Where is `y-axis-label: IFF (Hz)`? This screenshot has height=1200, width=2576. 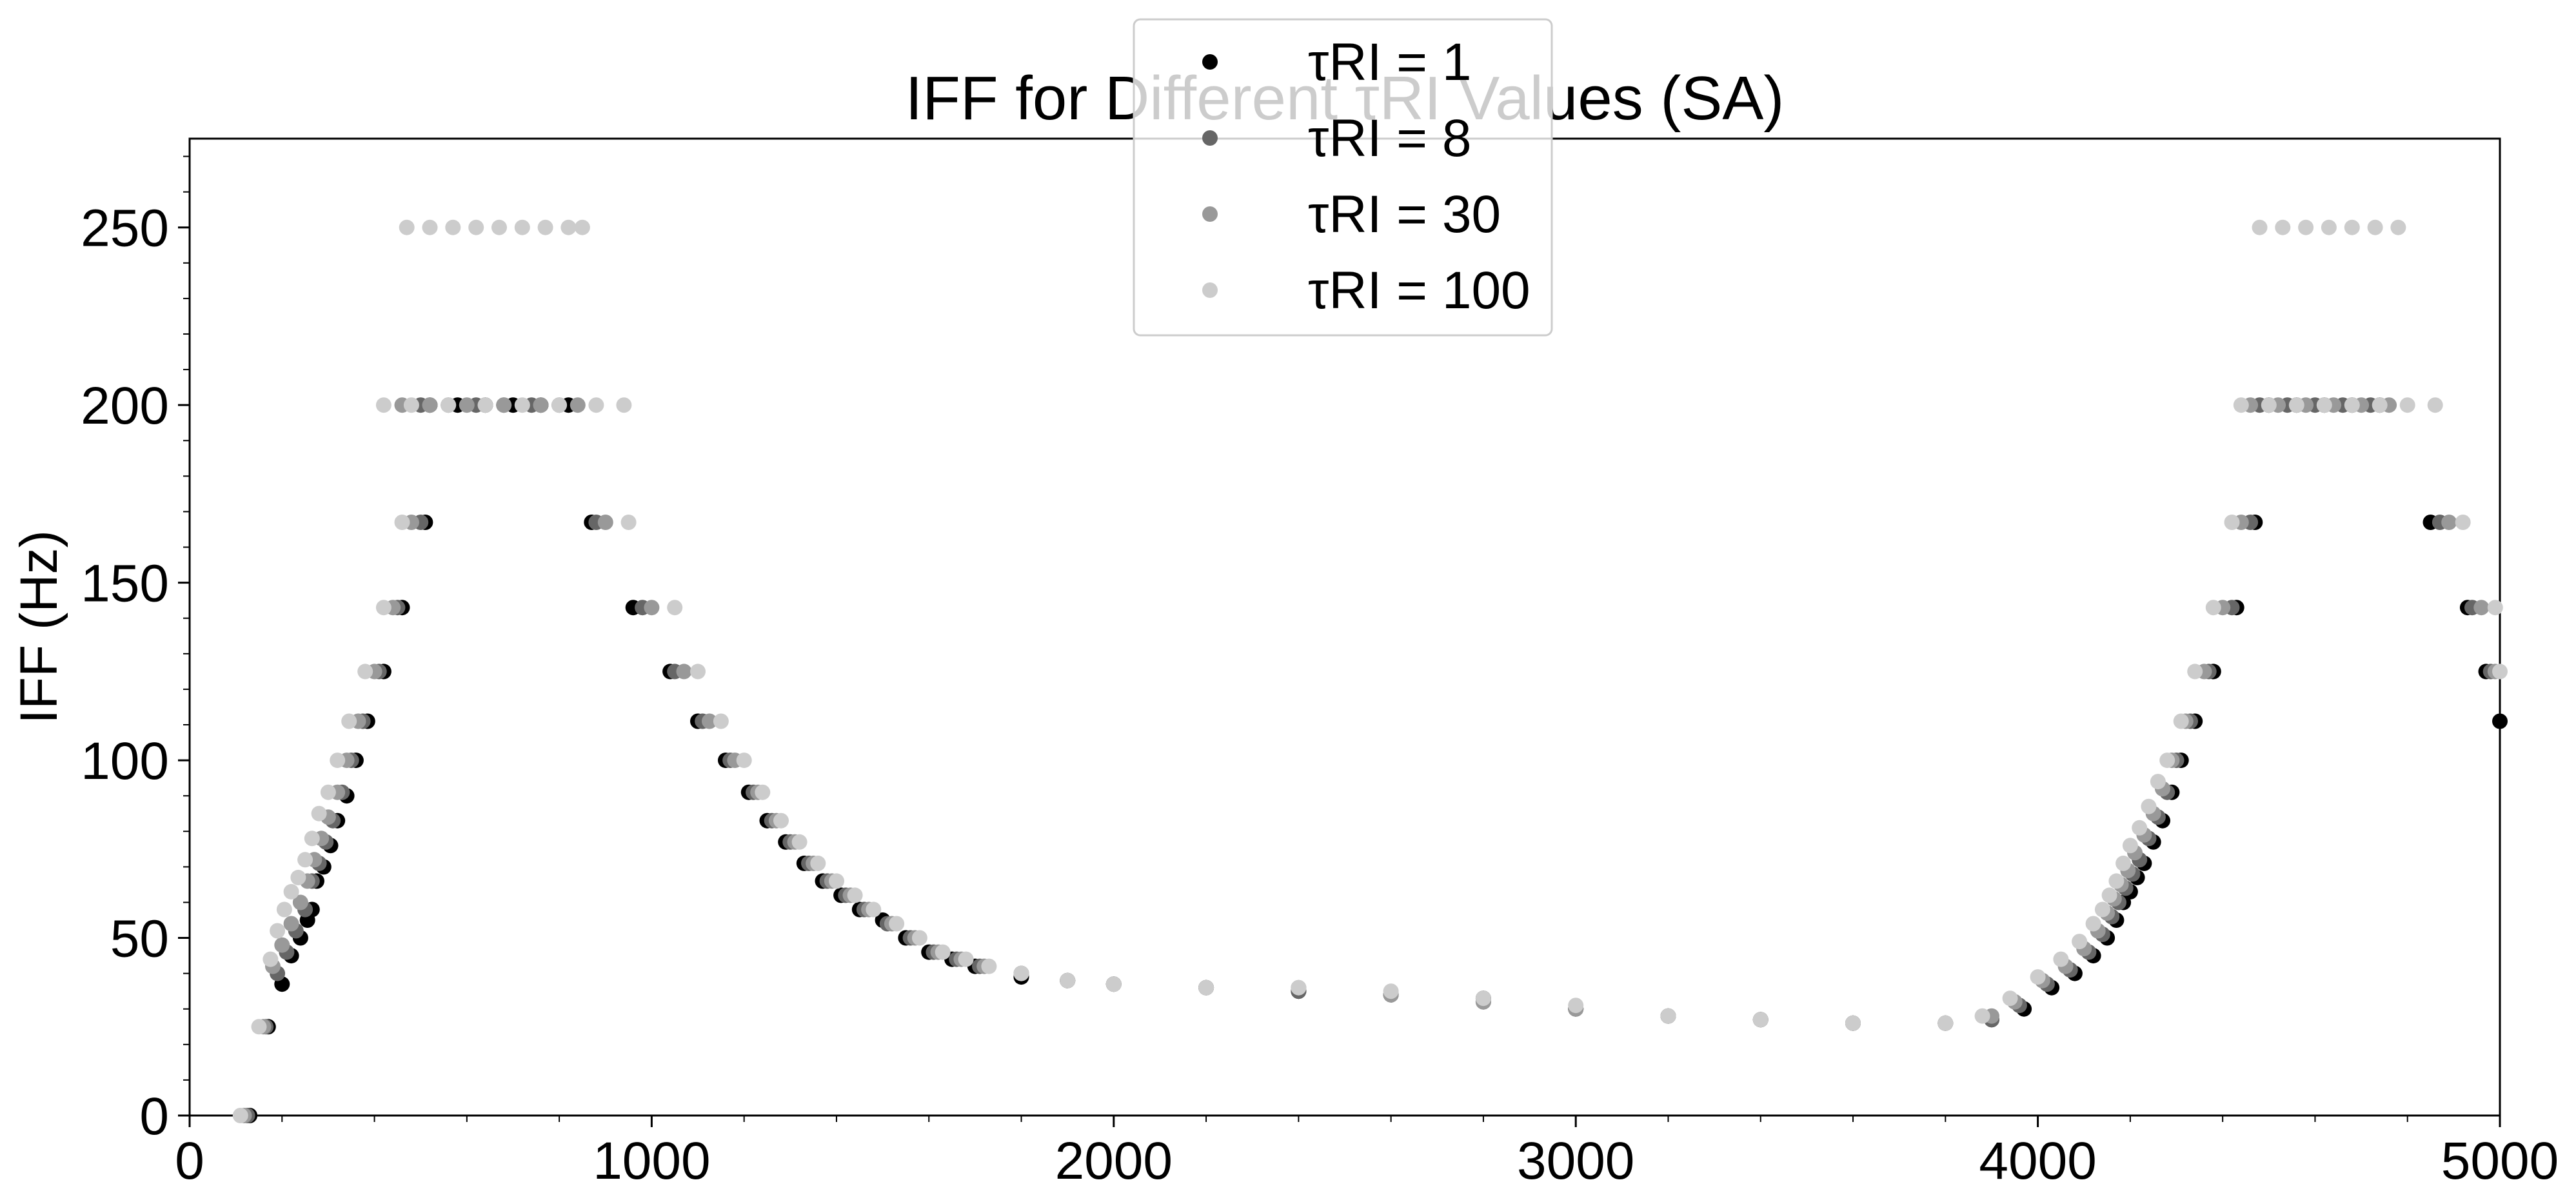 y-axis-label: IFF (Hz) is located at coordinates (39, 627).